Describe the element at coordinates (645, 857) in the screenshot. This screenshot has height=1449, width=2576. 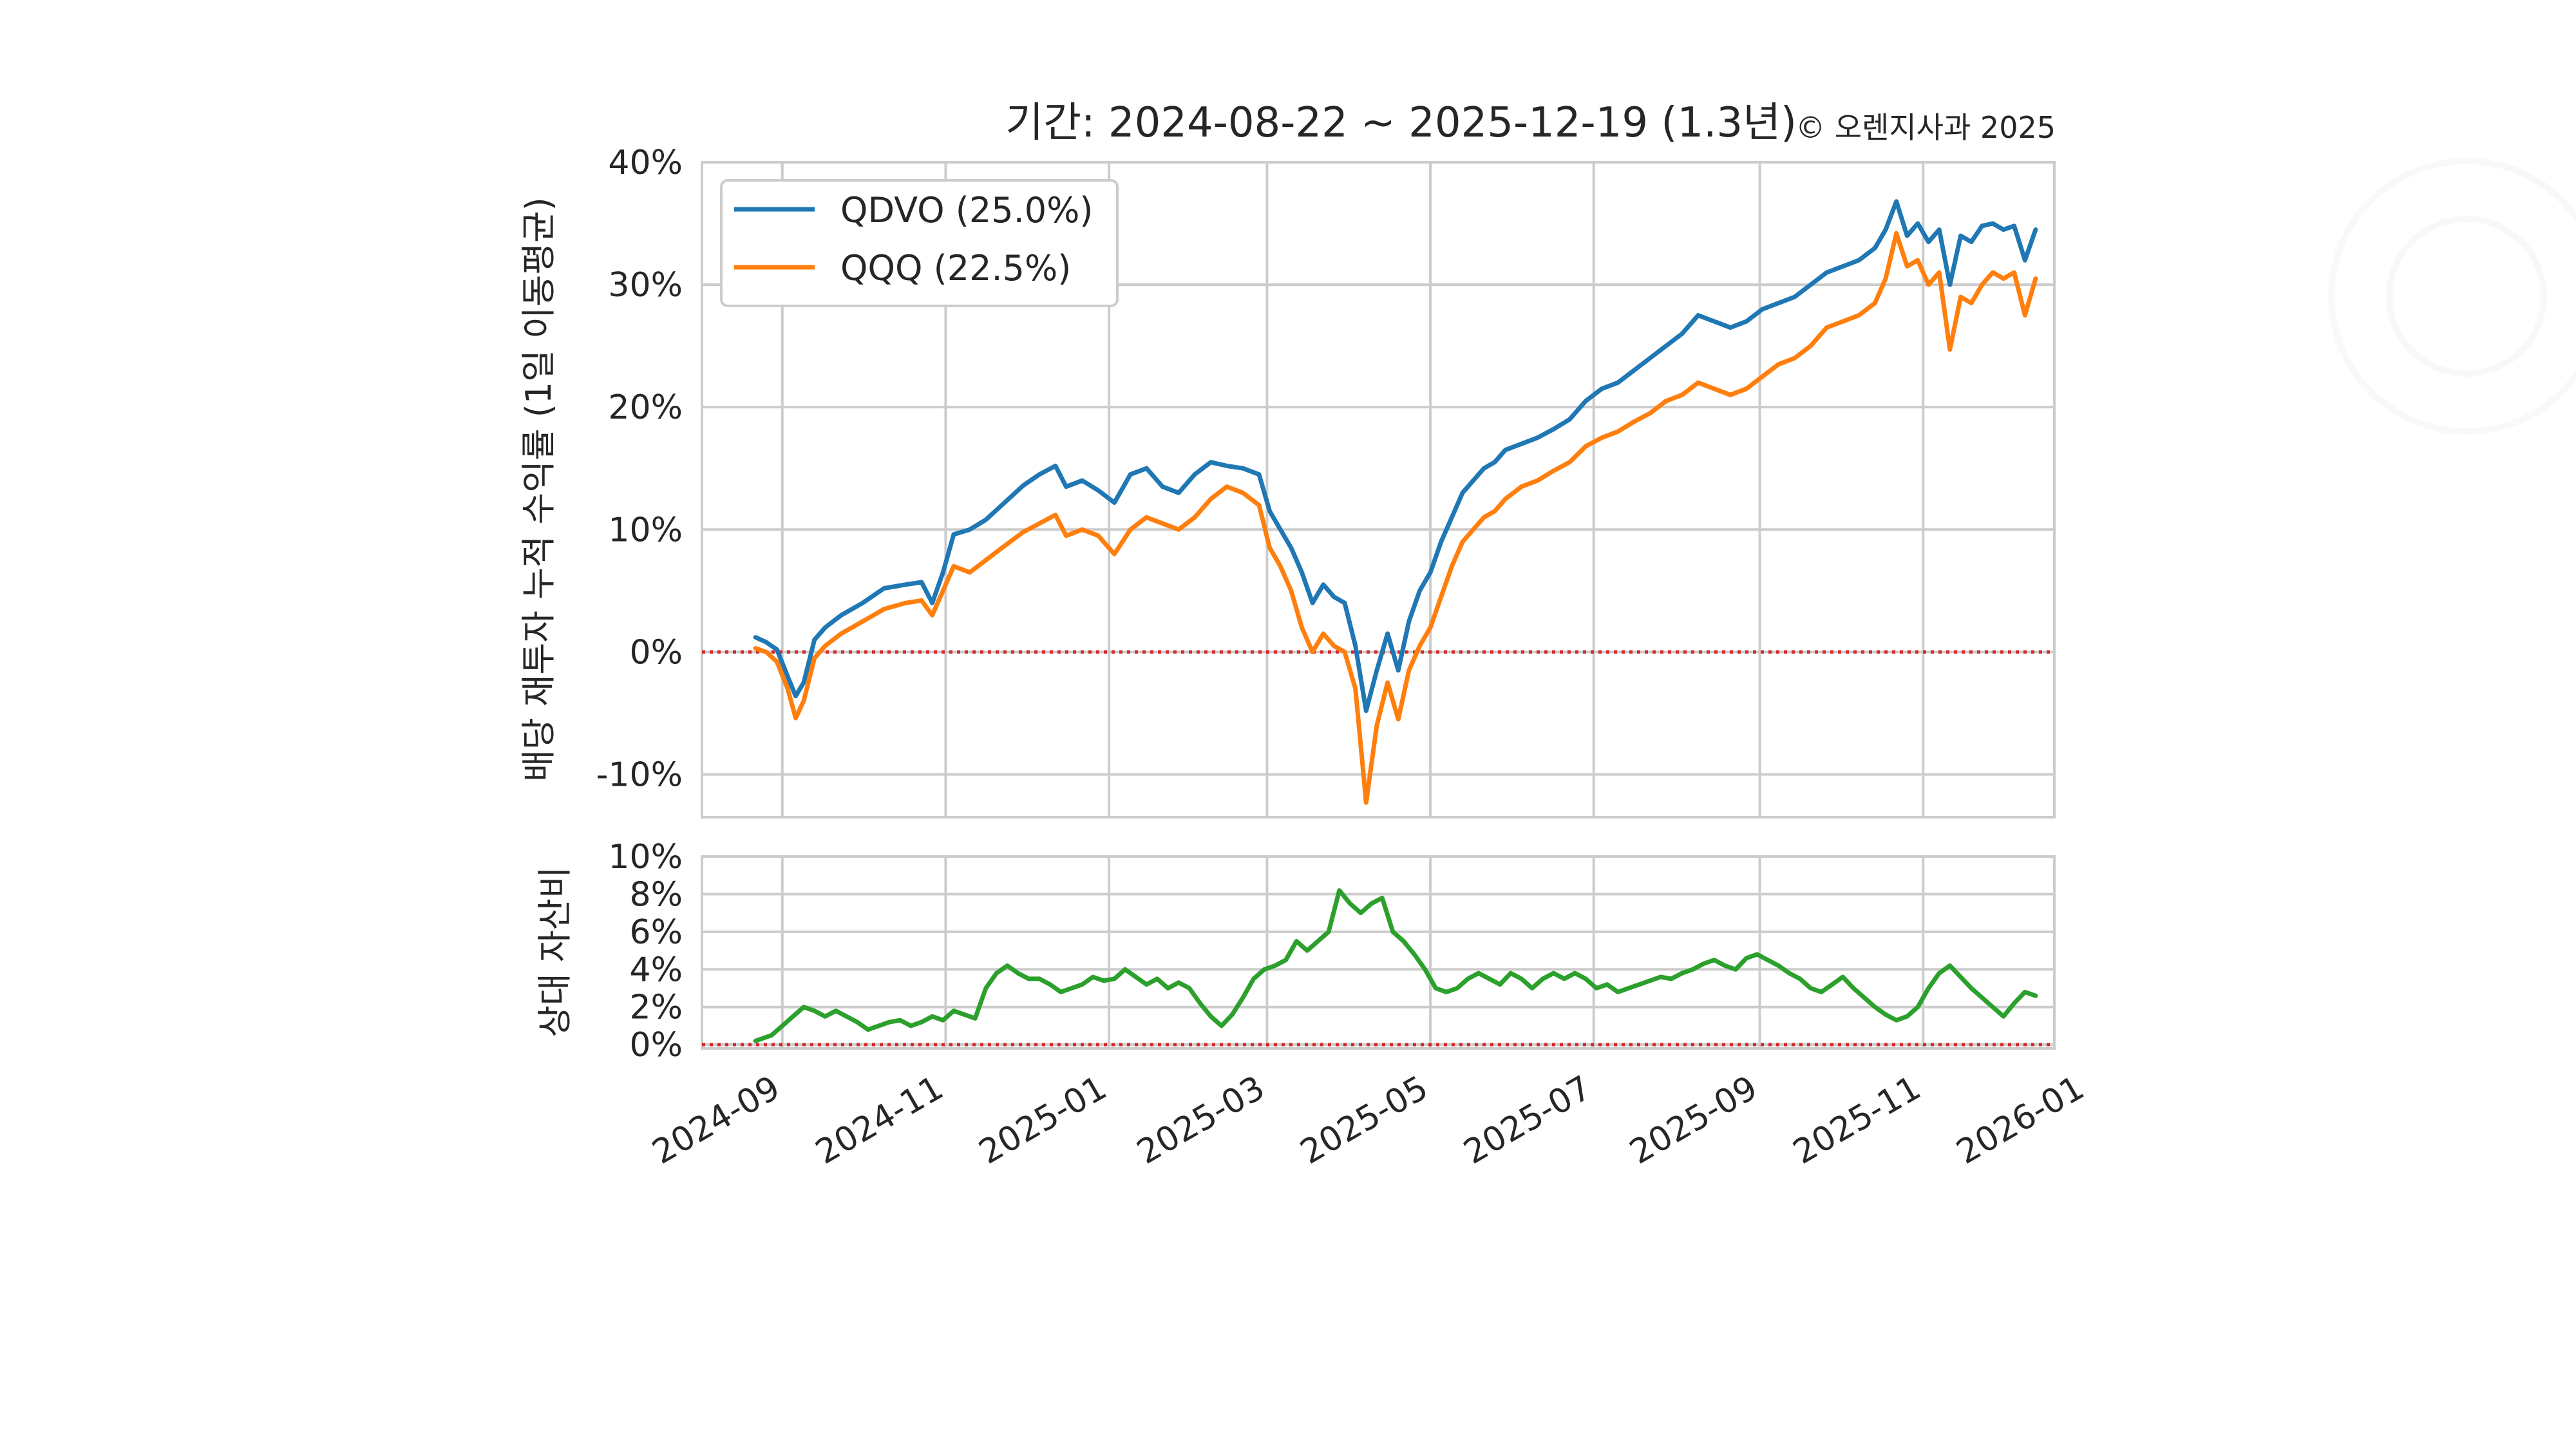
I see `sub-ytick-5: 10%` at that location.